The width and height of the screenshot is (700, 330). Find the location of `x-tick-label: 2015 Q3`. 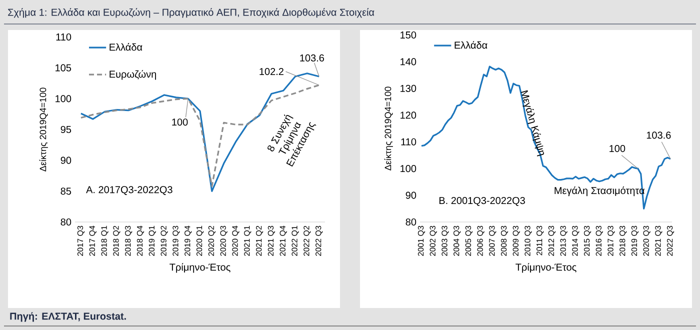

x-tick-label: 2015 Q3 is located at coordinates (588, 241).